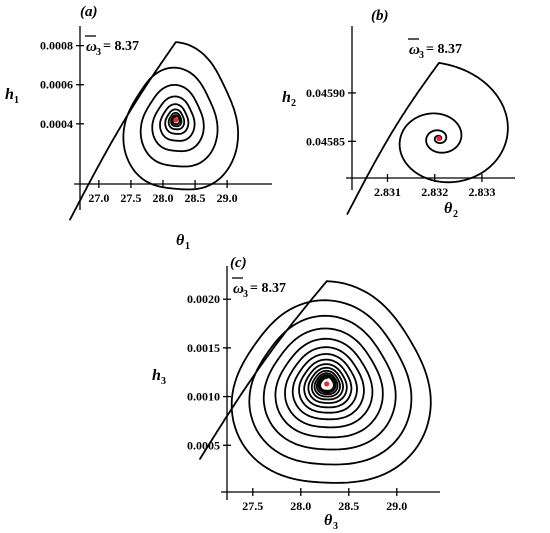 This screenshot has width=550, height=533. What do you see at coordinates (187, 246) in the screenshot?
I see `panel-a-x-label-subscript: 1` at bounding box center [187, 246].